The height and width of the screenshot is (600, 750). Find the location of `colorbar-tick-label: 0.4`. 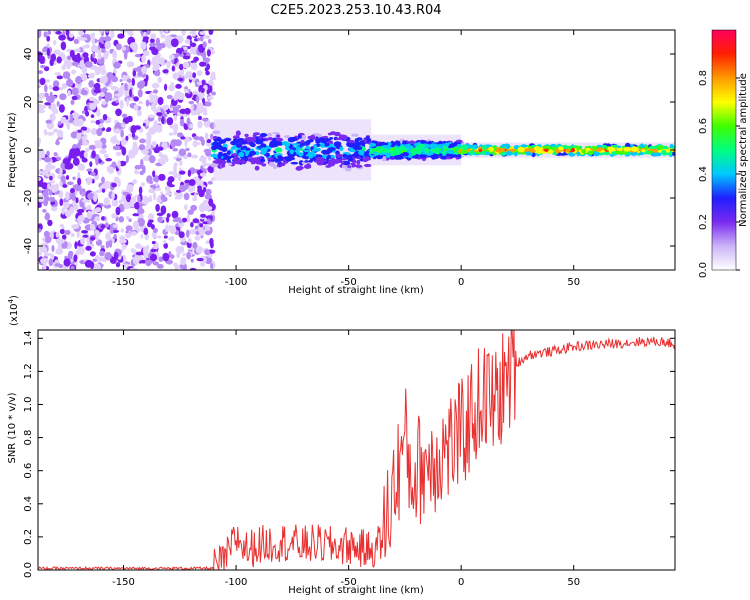

colorbar-tick-label: 0.4 is located at coordinates (703, 174).